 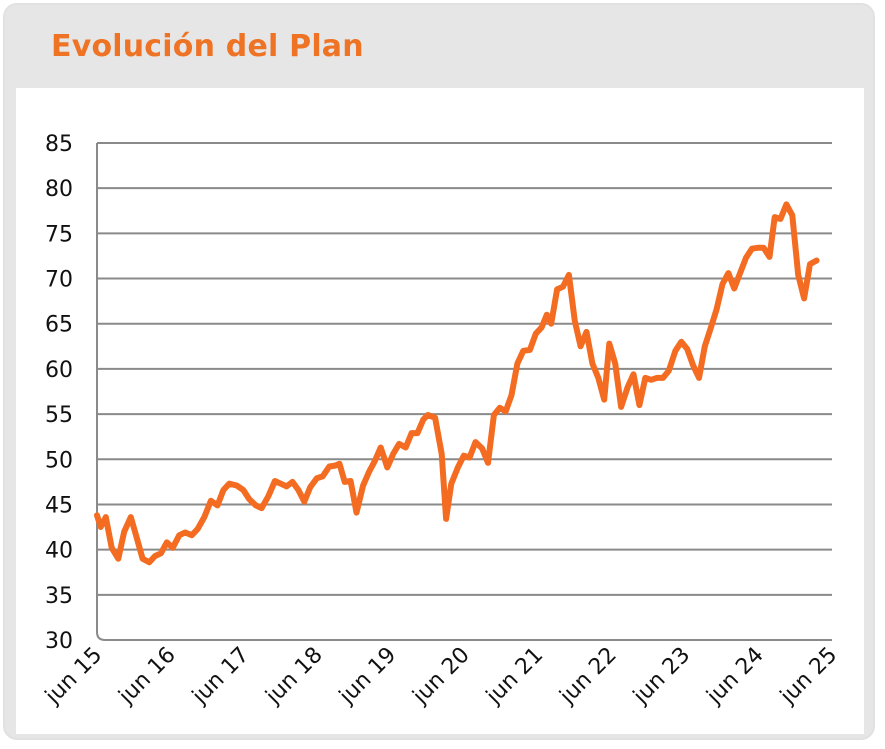 I want to click on x-tick-label: jun 23, so click(x=661, y=676).